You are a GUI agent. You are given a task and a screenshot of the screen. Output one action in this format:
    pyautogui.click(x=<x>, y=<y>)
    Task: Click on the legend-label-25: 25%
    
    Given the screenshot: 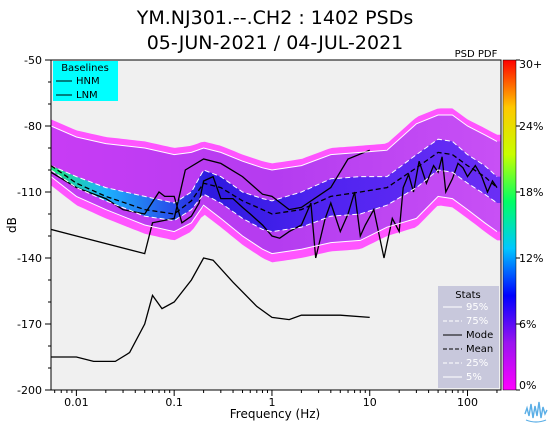 What is the action you would take?
    pyautogui.click(x=477, y=363)
    